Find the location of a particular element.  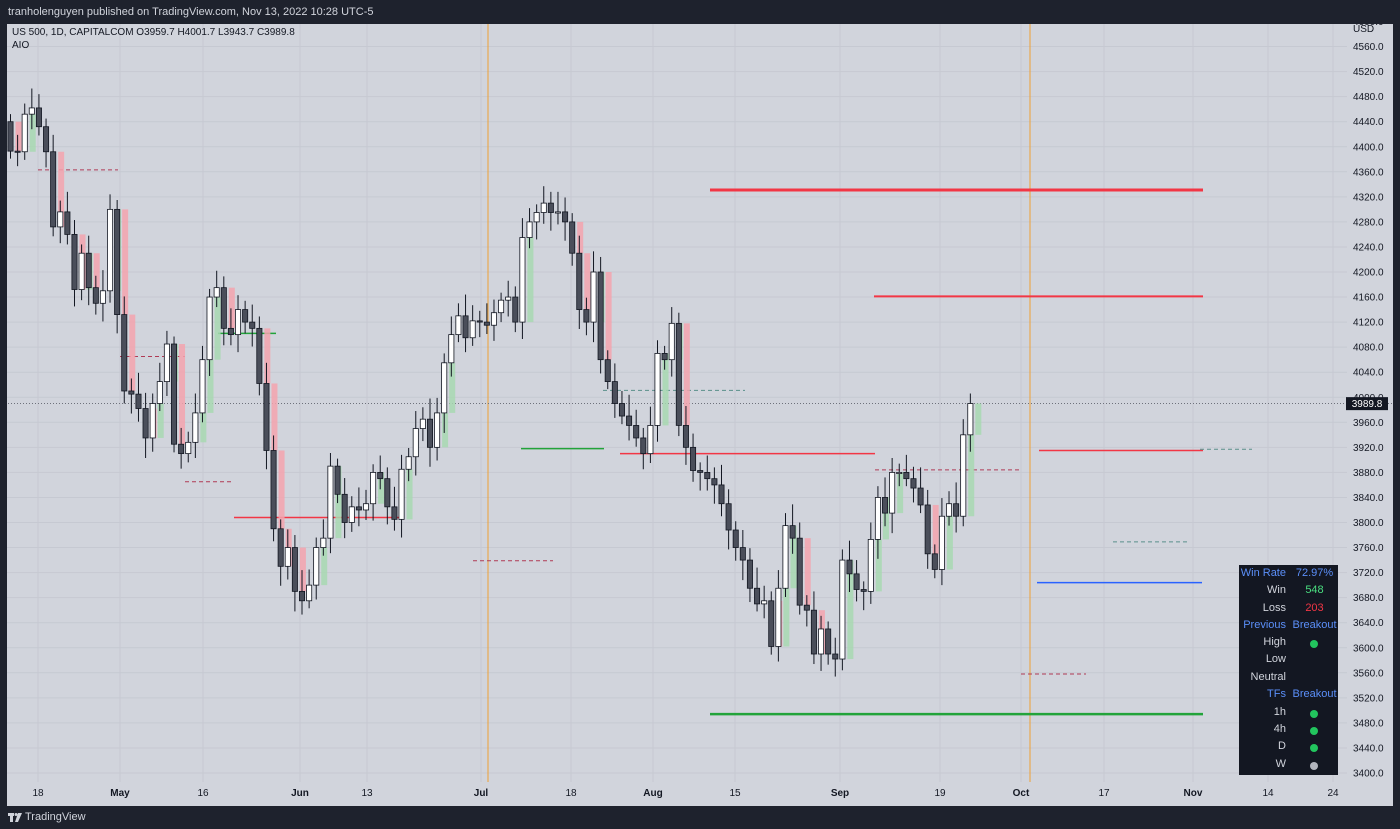

price-tick-label: 4240.0 is located at coordinates (1368, 247).